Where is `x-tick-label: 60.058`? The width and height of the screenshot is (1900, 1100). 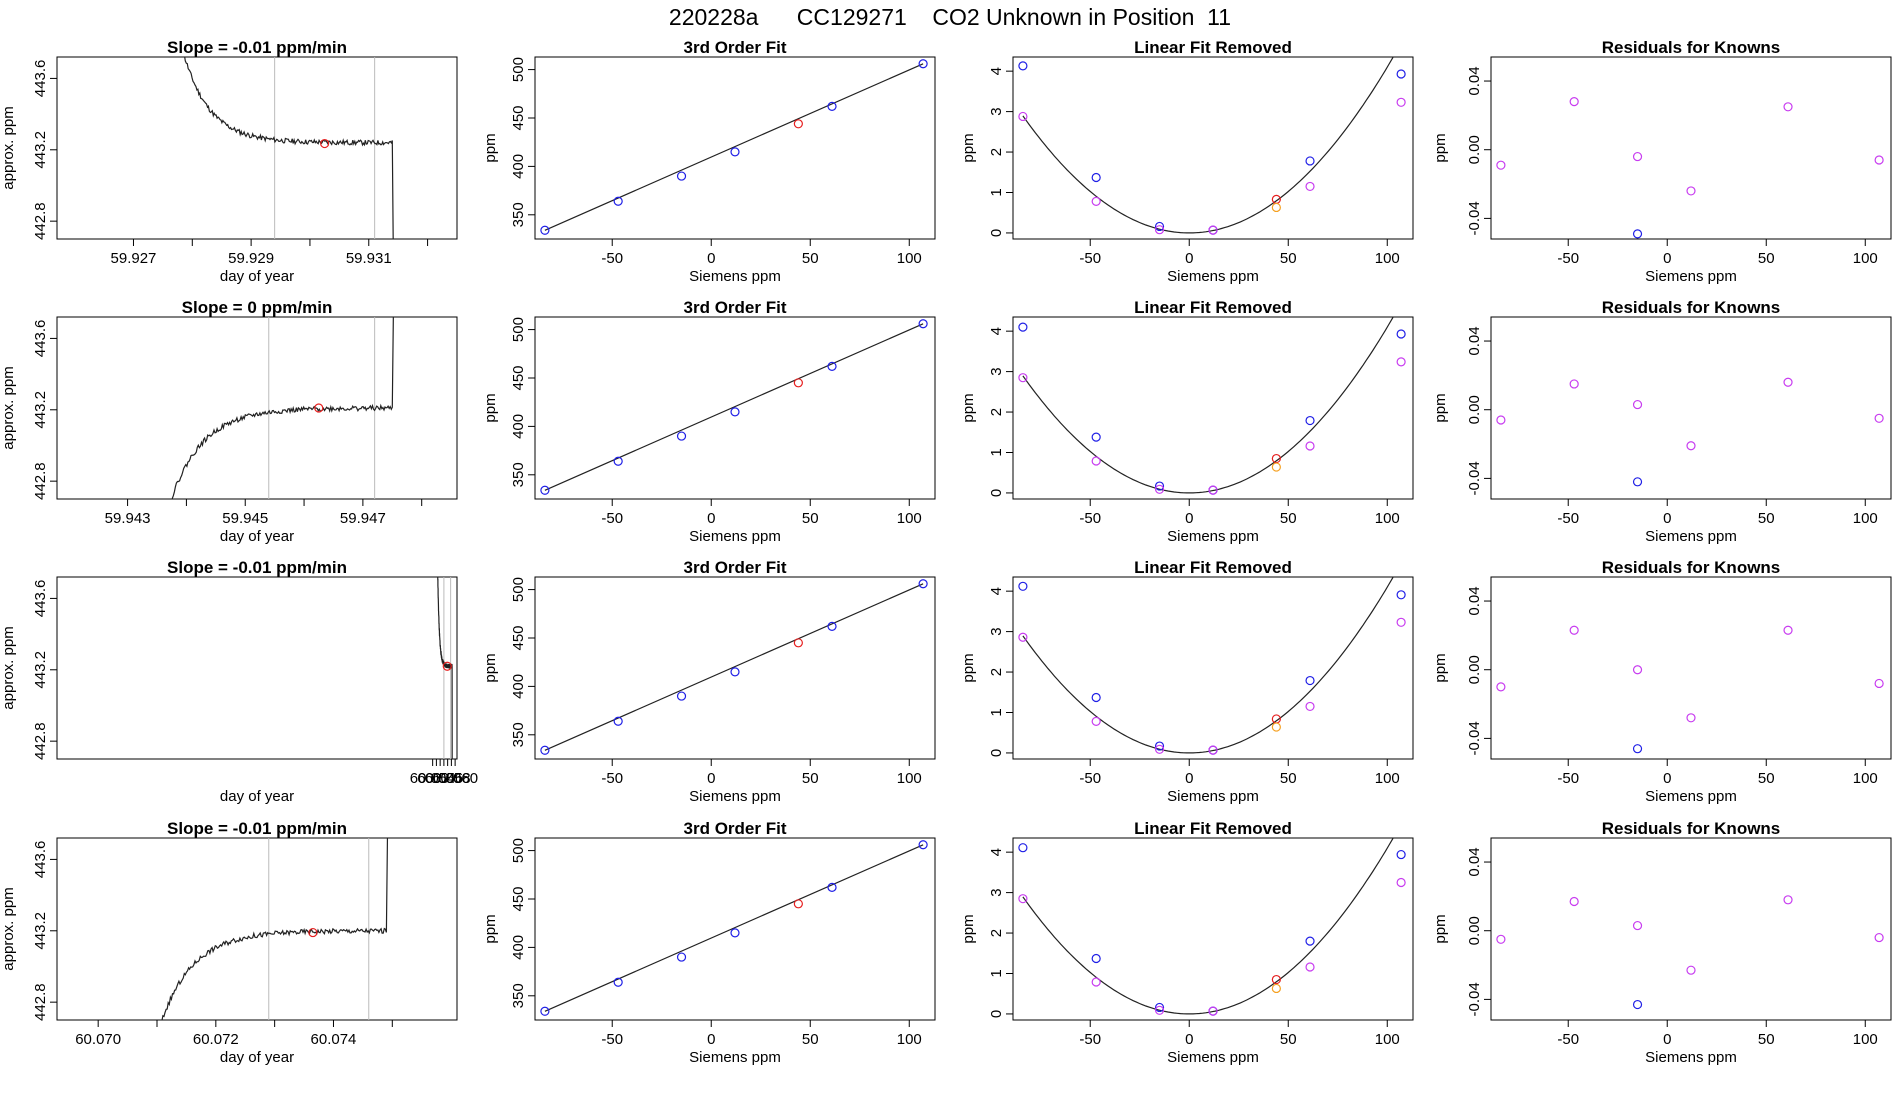
x-tick-label: 60.058 is located at coordinates (448, 778).